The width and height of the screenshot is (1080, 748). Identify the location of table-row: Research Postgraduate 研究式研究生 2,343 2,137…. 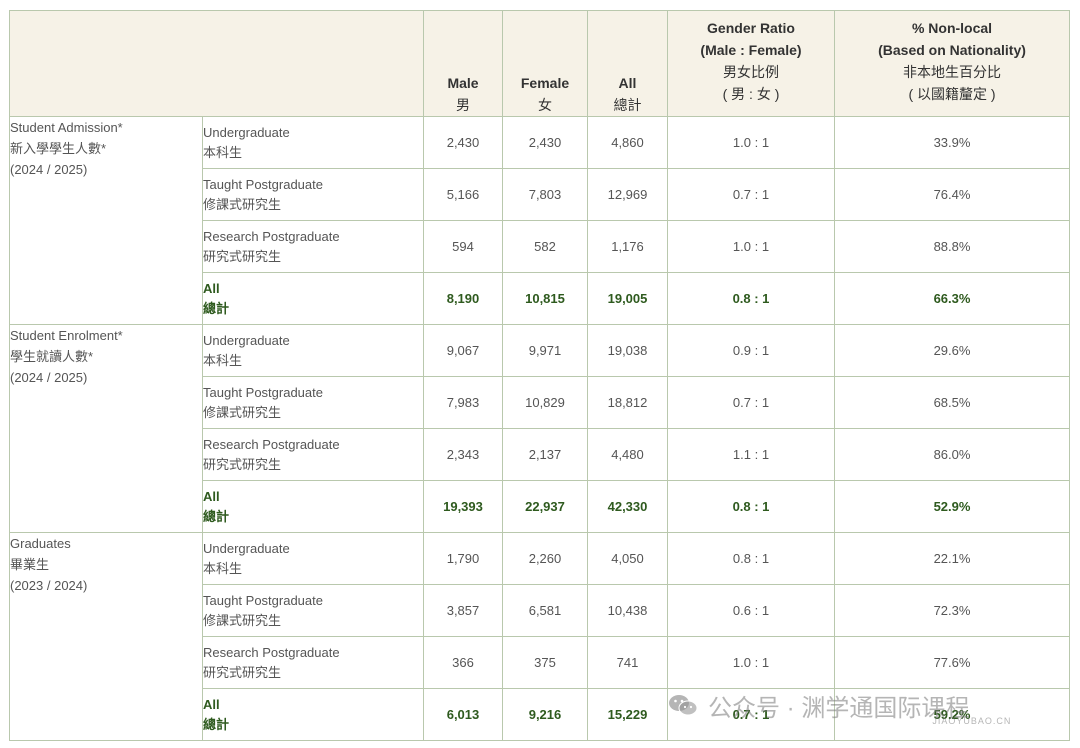
(540, 454).